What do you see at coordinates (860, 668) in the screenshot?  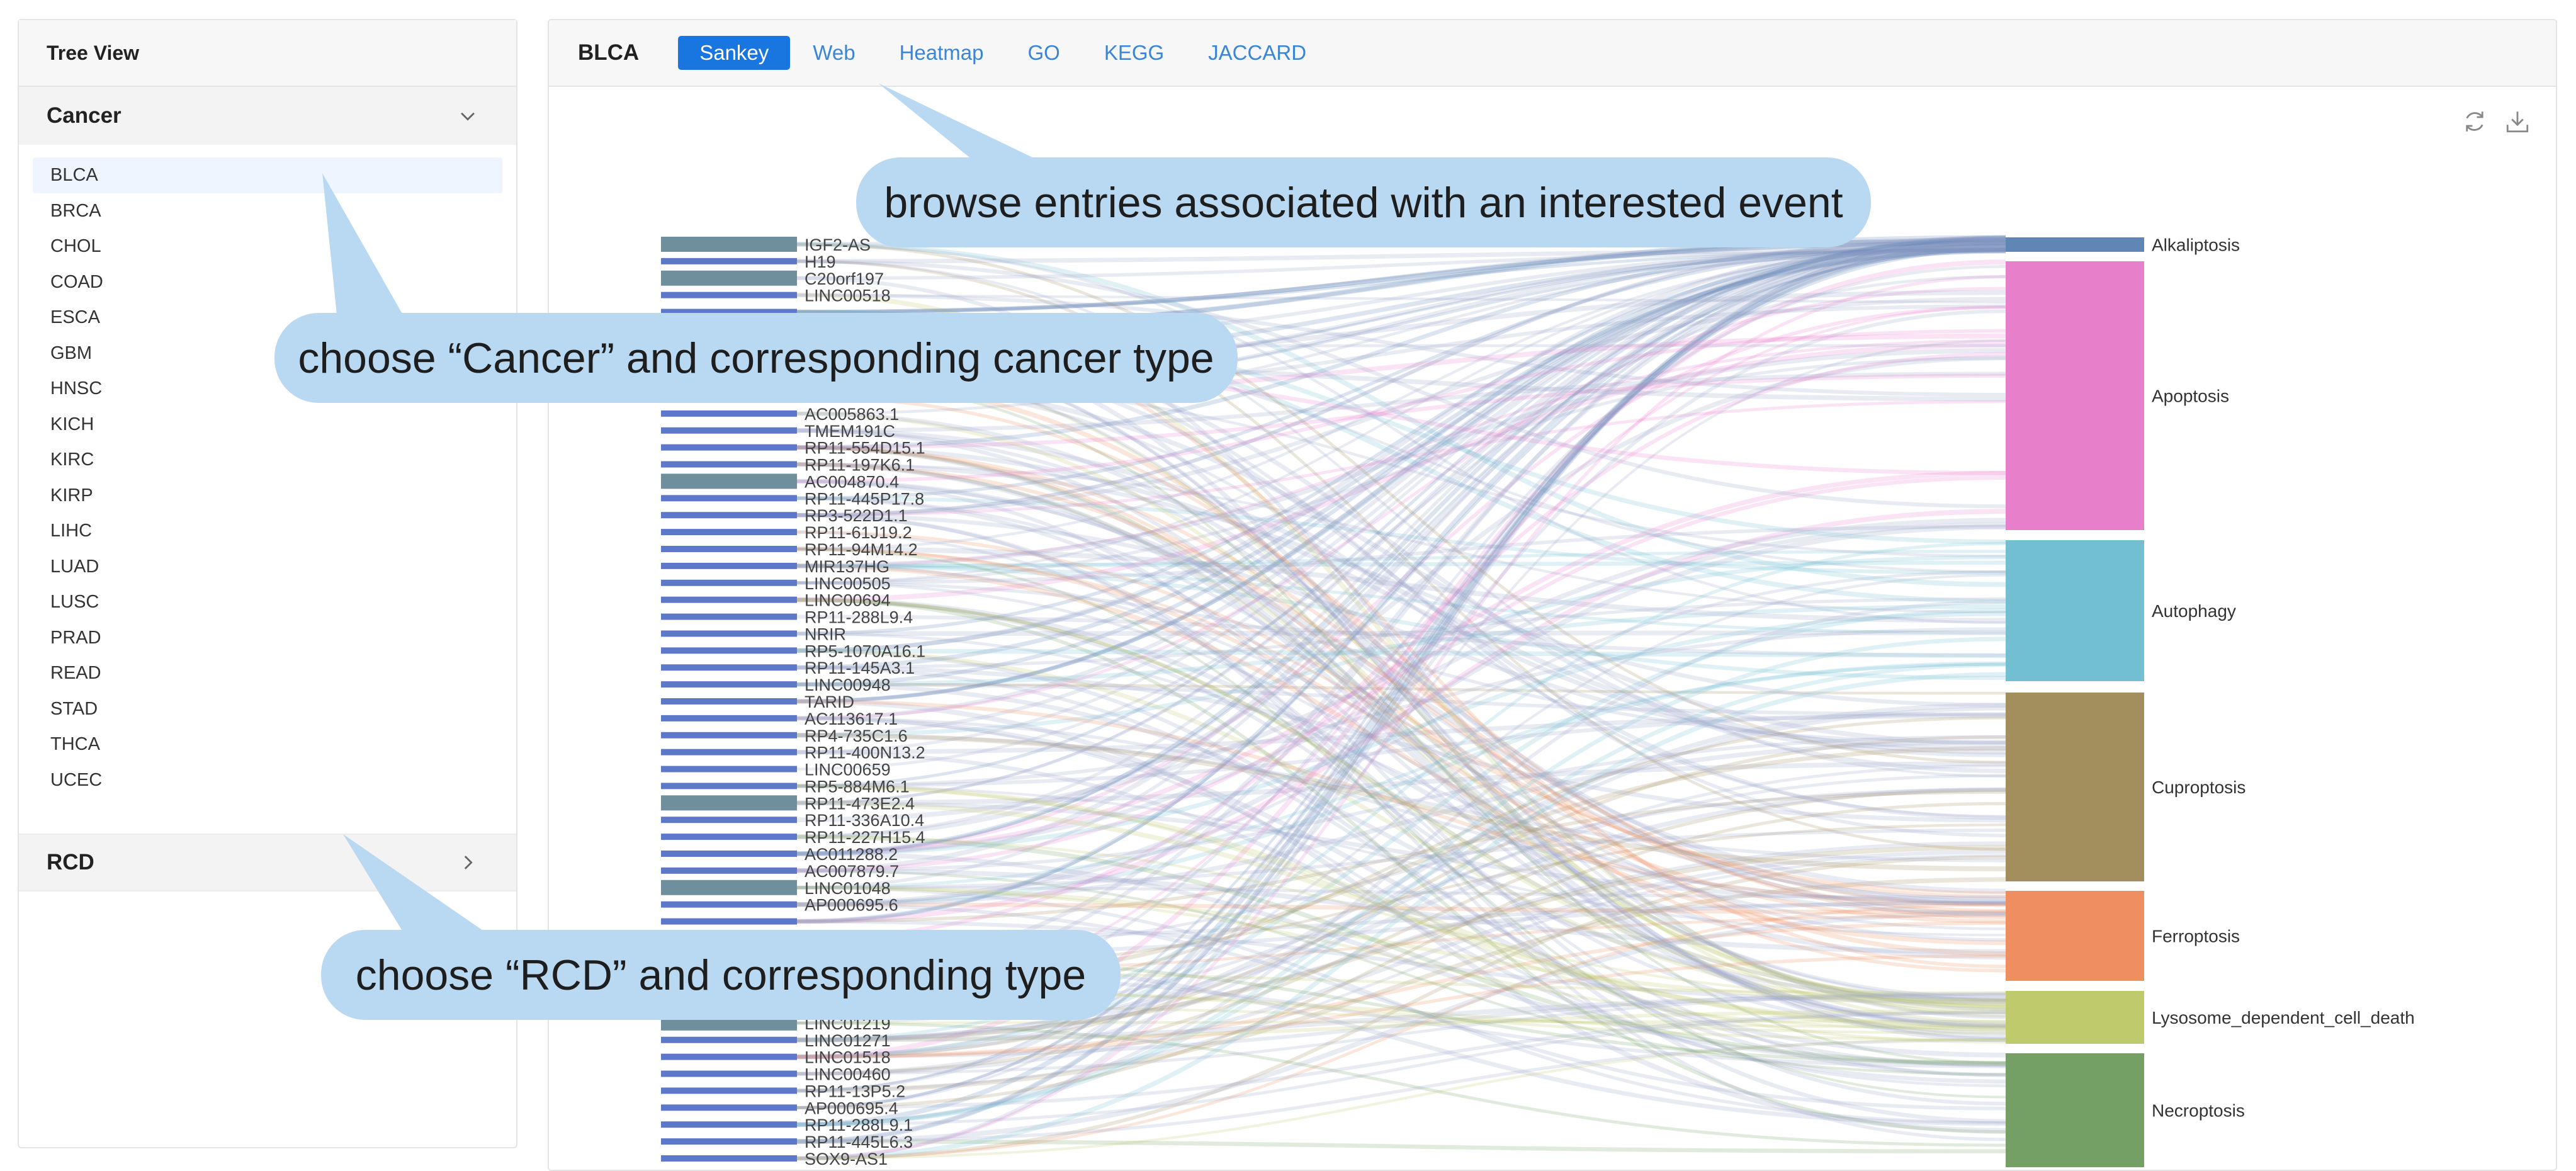 I see `sankey-left-label: RP11-145A3.1` at bounding box center [860, 668].